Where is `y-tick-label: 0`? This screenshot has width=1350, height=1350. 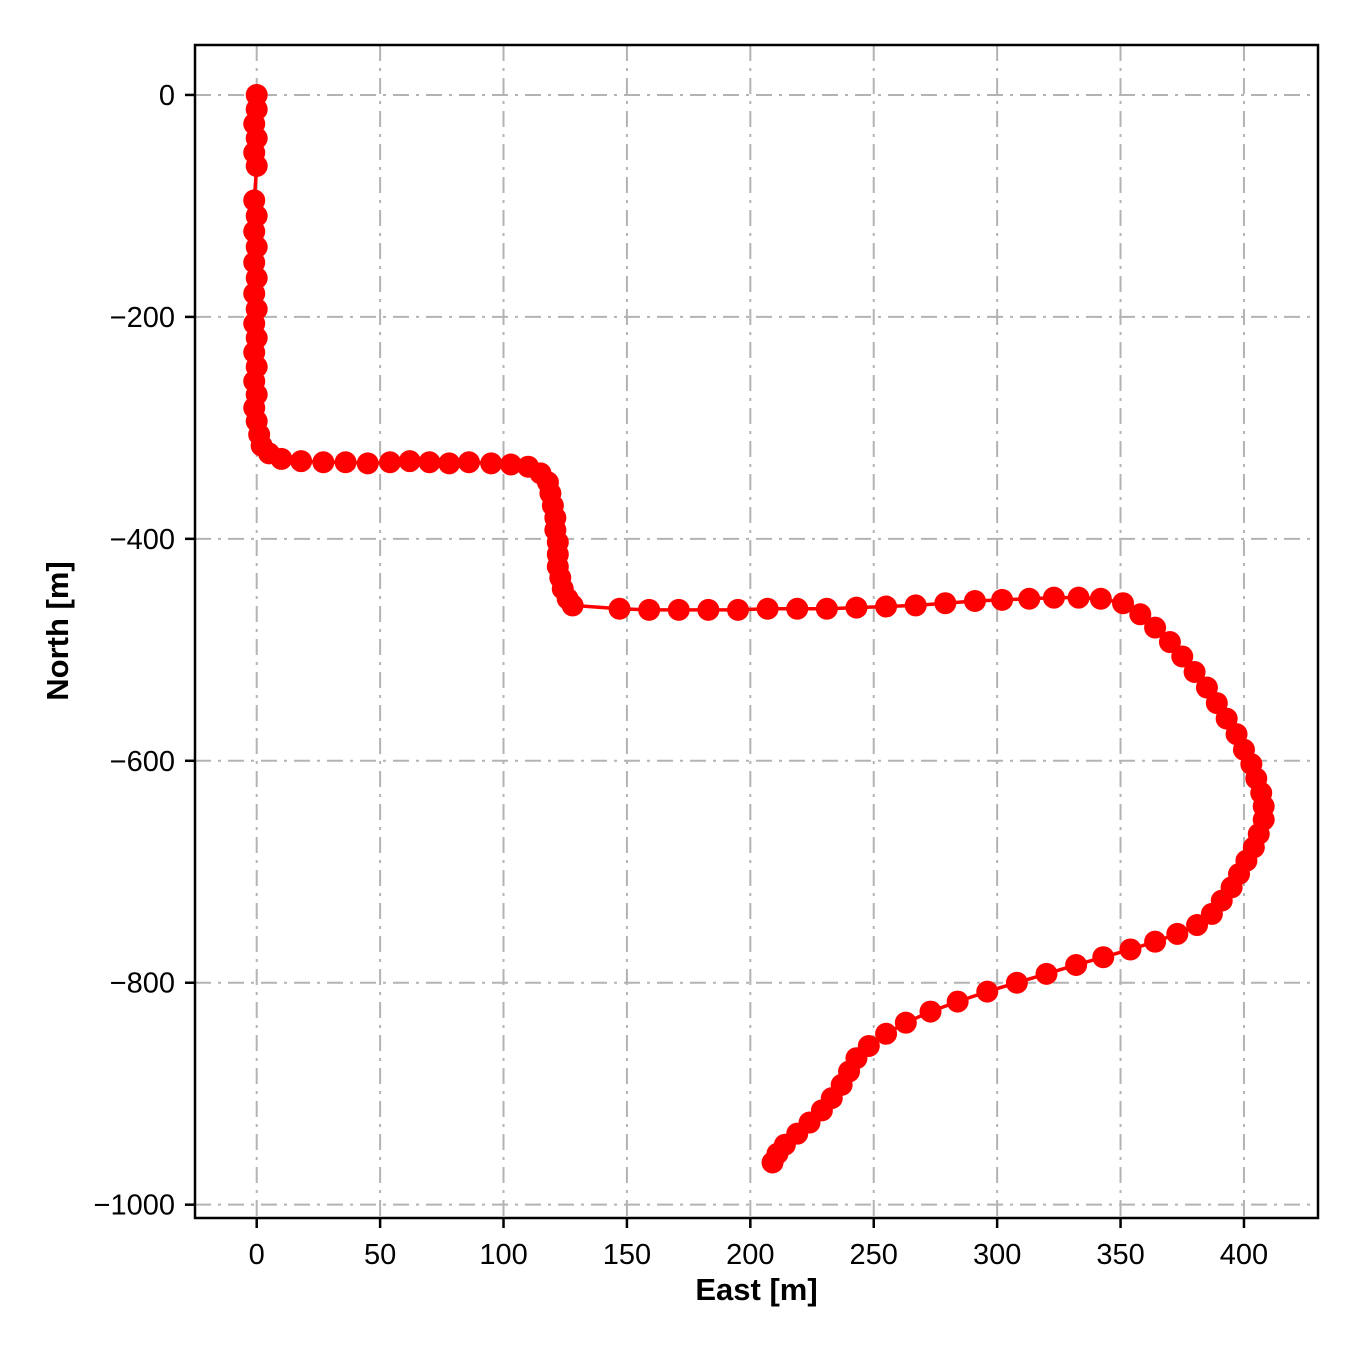 y-tick-label: 0 is located at coordinates (167, 96).